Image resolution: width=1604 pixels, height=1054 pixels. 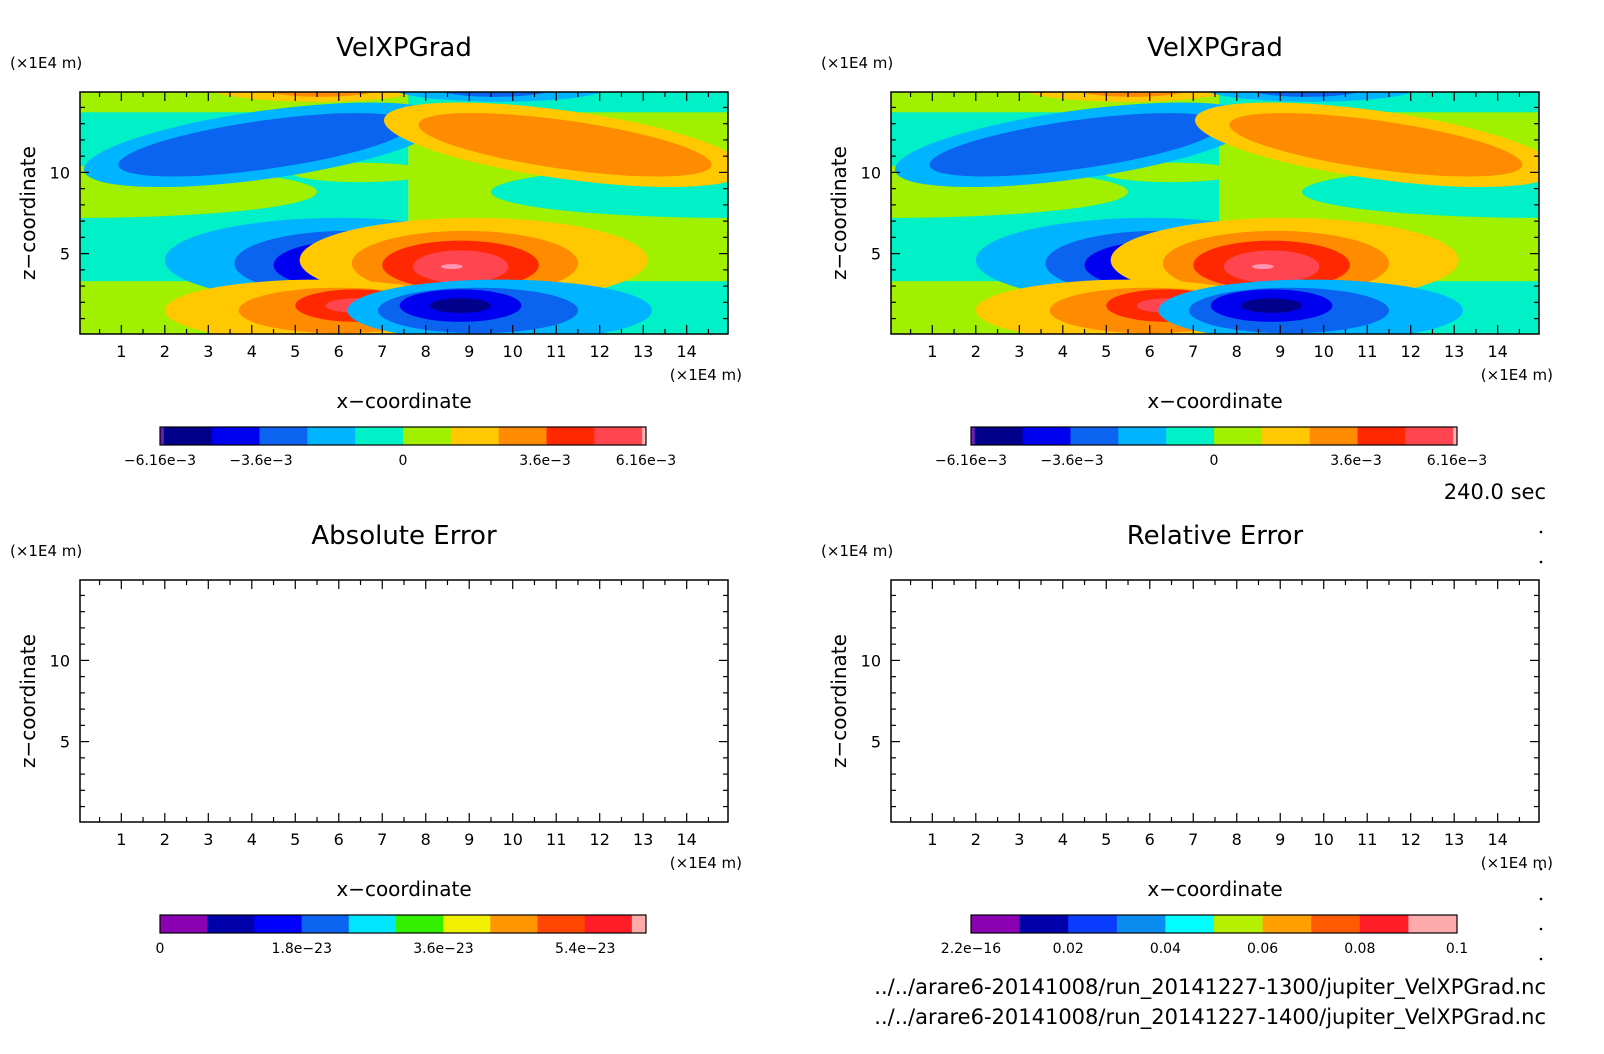 I want to click on colorbar-tick-label: 3.6e−23, so click(x=443, y=949).